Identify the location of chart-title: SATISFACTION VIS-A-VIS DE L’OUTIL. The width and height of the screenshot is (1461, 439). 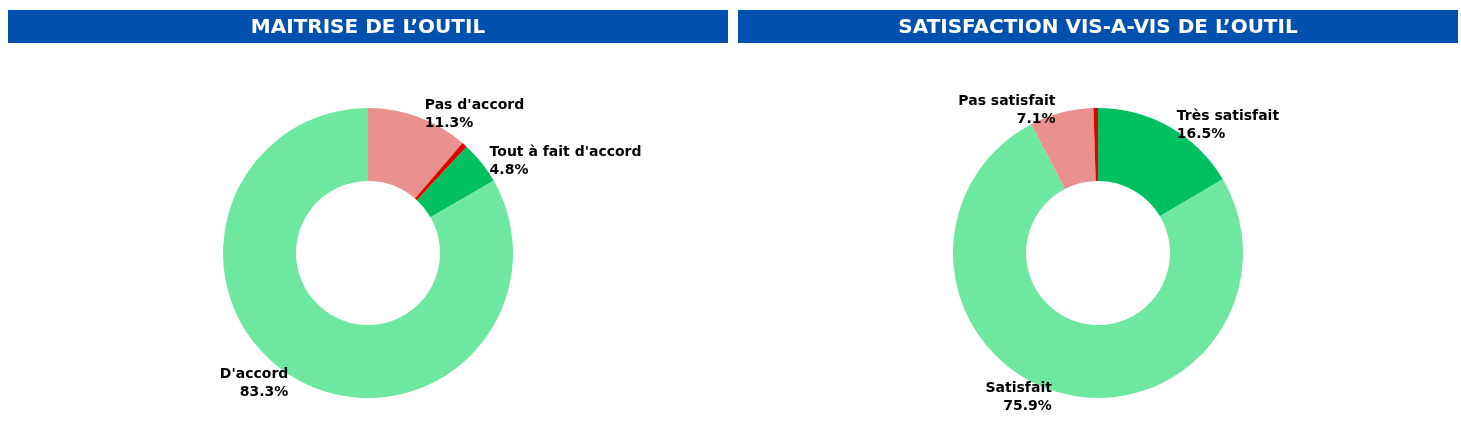
(1098, 26).